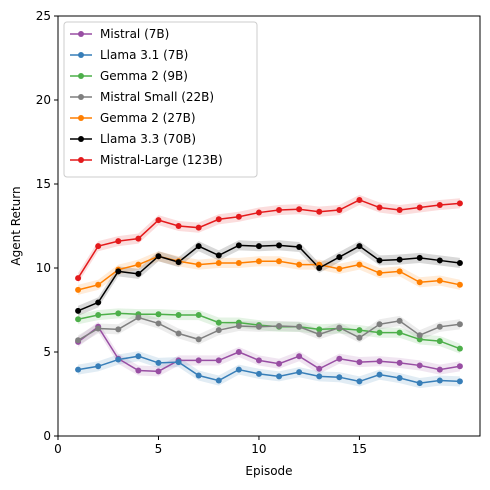  What do you see at coordinates (16, 225) in the screenshot?
I see `y-axis-label: Agent Return` at bounding box center [16, 225].